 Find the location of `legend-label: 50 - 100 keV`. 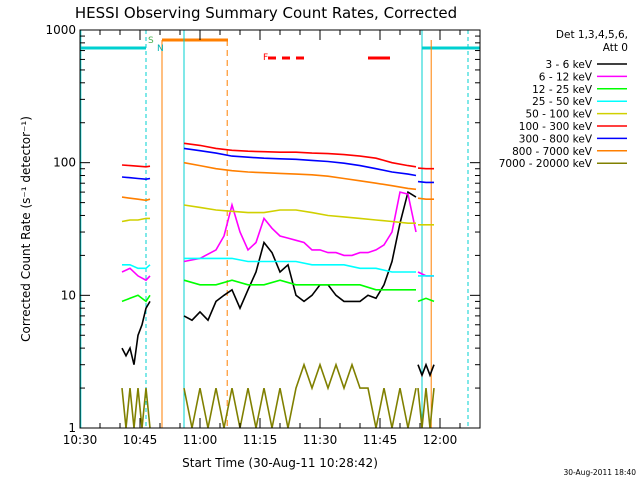

legend-label: 50 - 100 keV is located at coordinates (558, 115).